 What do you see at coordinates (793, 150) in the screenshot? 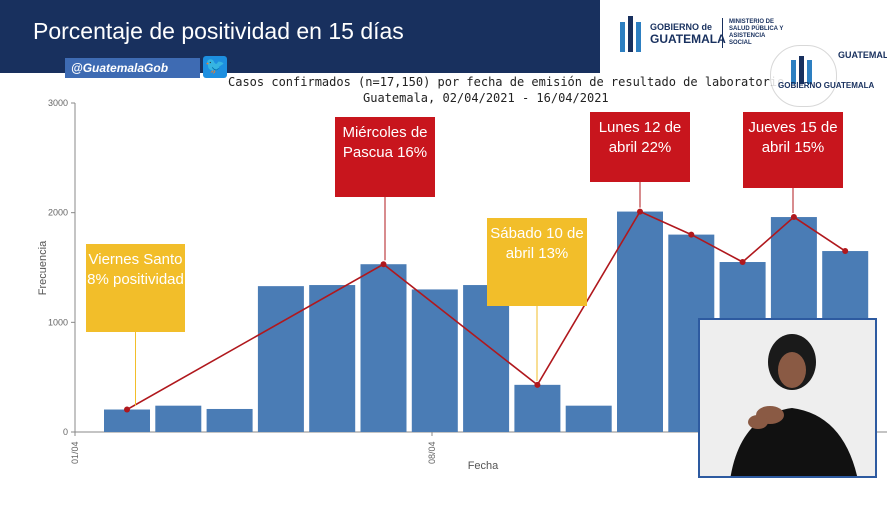
I see `callout-jueves: Jueves 15 de abril 15%` at bounding box center [793, 150].